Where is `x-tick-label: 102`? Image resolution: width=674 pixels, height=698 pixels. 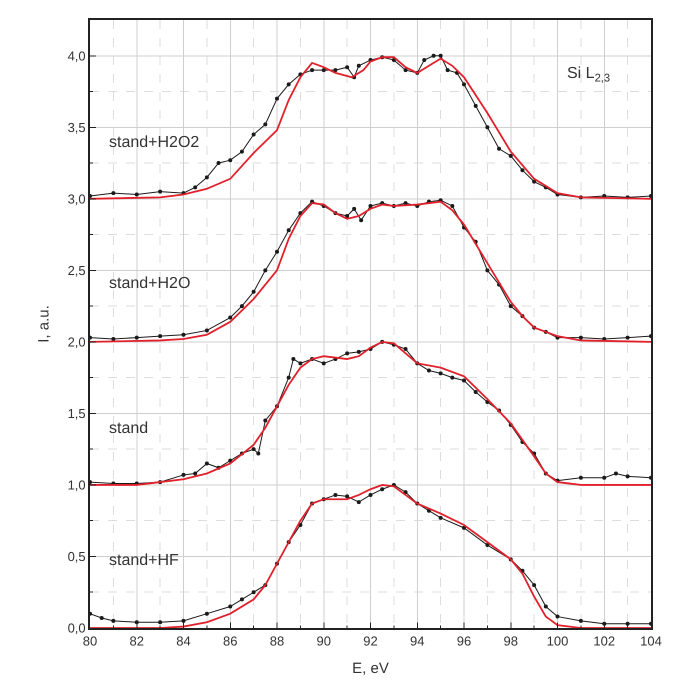 x-tick-label: 102 is located at coordinates (604, 640).